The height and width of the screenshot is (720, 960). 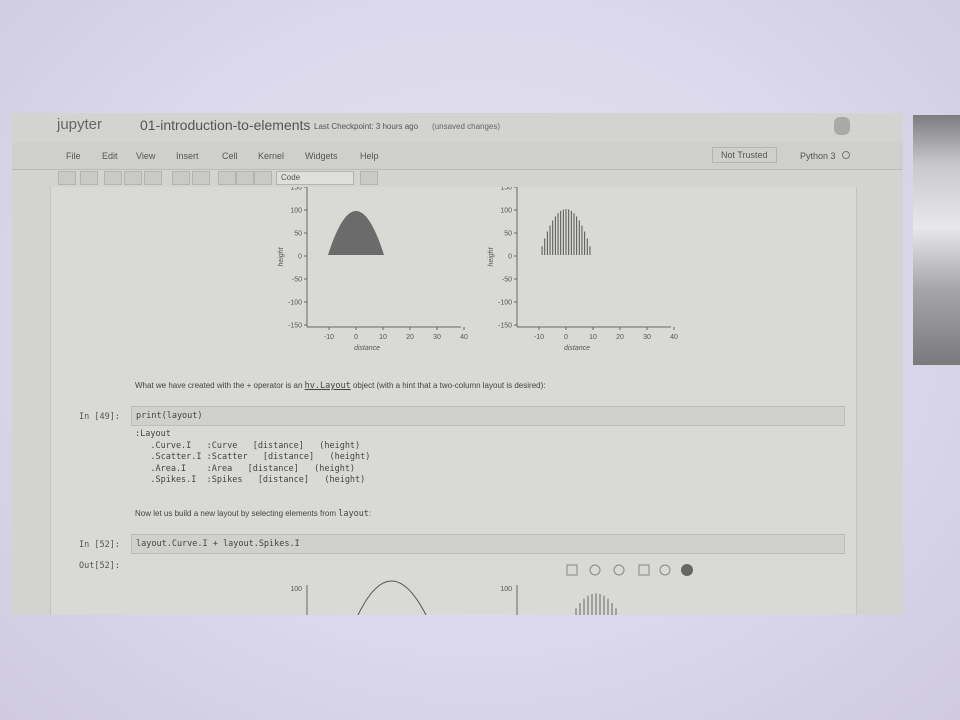 What do you see at coordinates (153, 178) in the screenshot?
I see `paste-button` at bounding box center [153, 178].